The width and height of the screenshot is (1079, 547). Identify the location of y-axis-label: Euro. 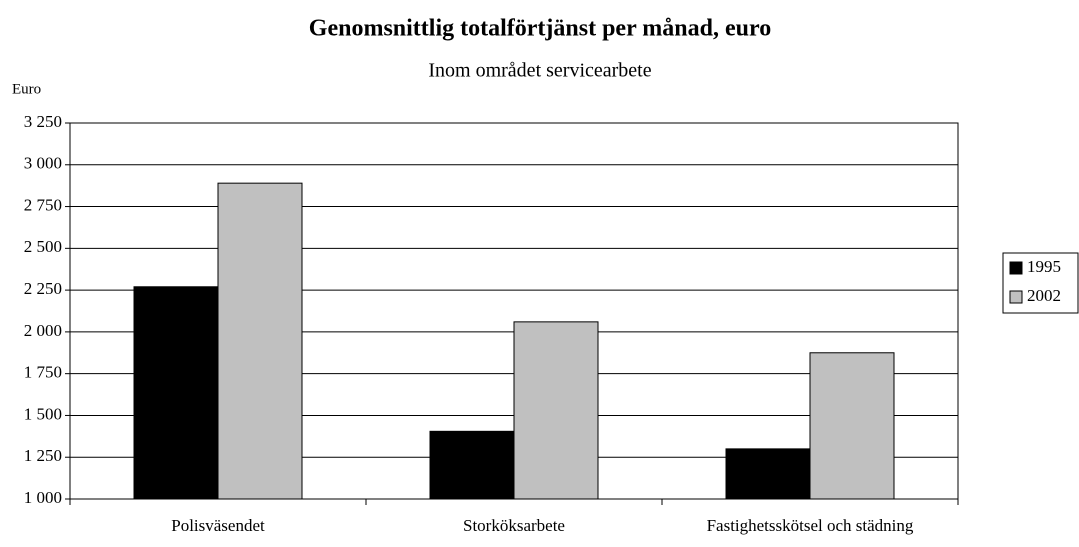
(26, 89).